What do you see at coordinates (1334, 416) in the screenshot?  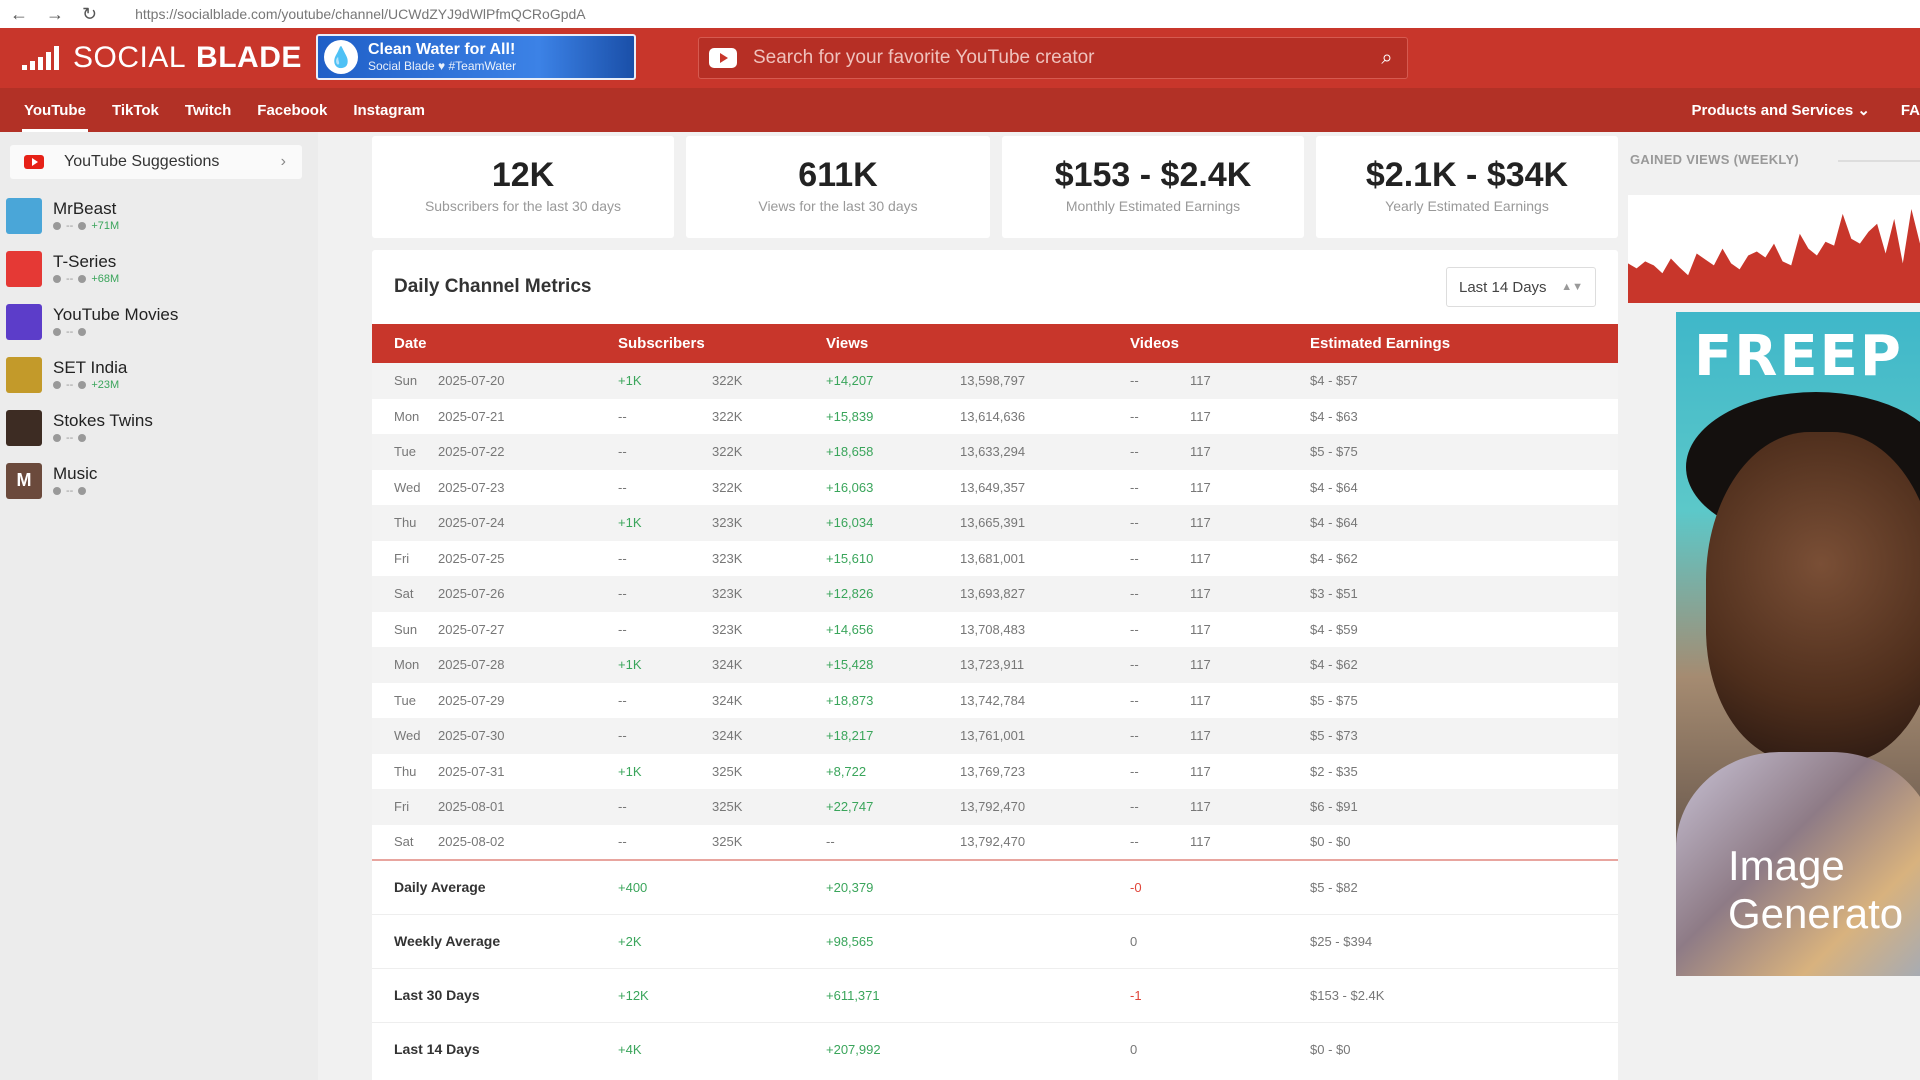 I see `row-earnings: $4 - $63` at bounding box center [1334, 416].